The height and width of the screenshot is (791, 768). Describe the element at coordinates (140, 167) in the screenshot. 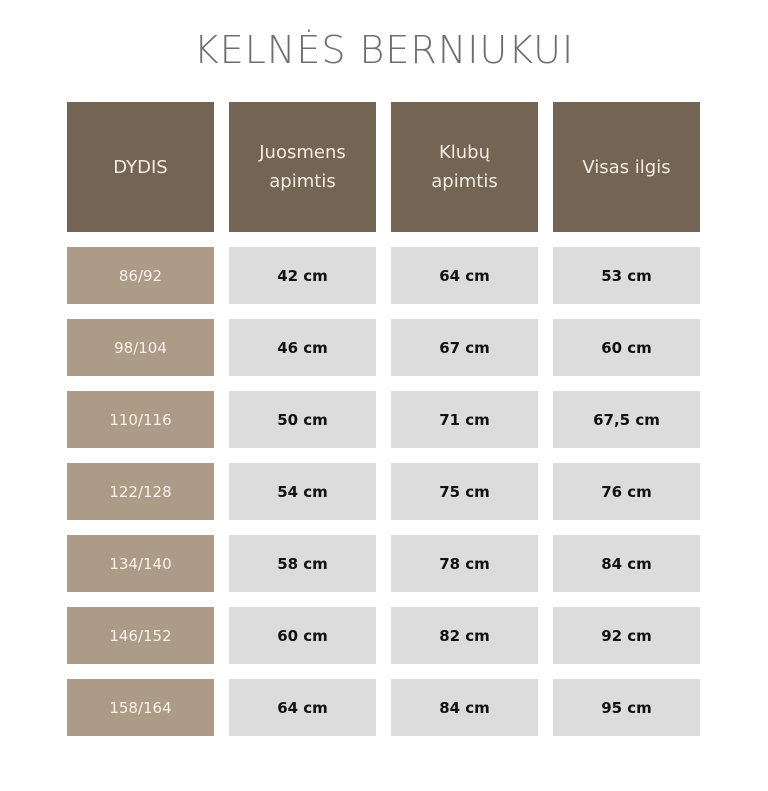

I see `column-header: DYDIS` at that location.